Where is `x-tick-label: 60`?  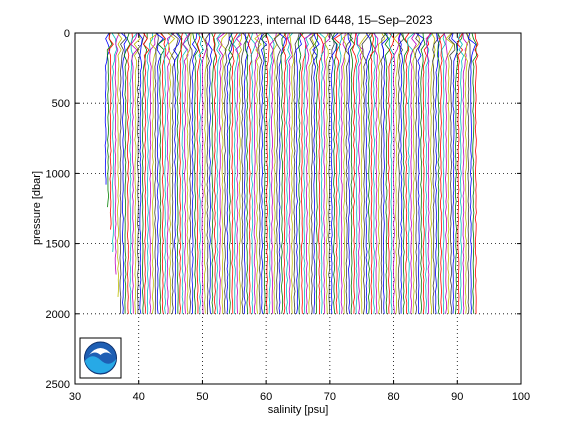 x-tick-label: 60 is located at coordinates (266, 397).